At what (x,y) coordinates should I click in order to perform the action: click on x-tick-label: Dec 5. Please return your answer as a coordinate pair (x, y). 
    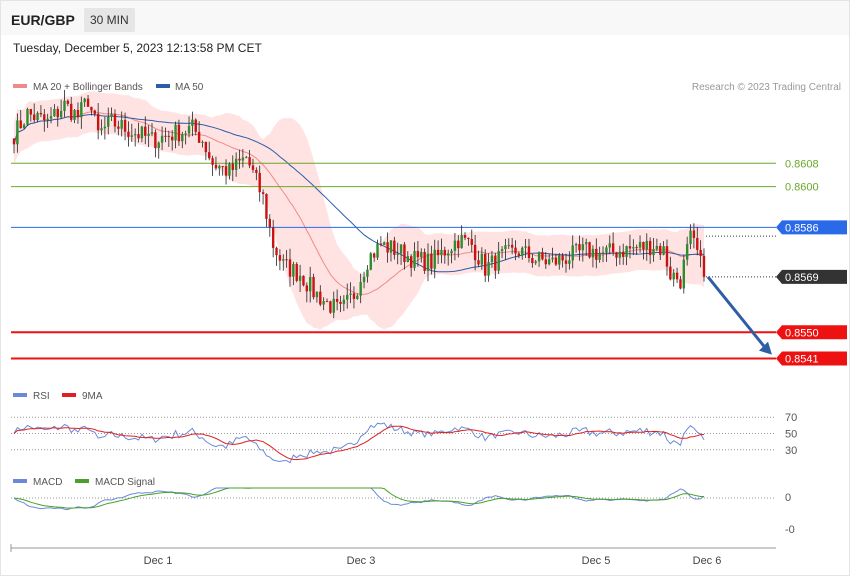
    Looking at the image, I should click on (596, 561).